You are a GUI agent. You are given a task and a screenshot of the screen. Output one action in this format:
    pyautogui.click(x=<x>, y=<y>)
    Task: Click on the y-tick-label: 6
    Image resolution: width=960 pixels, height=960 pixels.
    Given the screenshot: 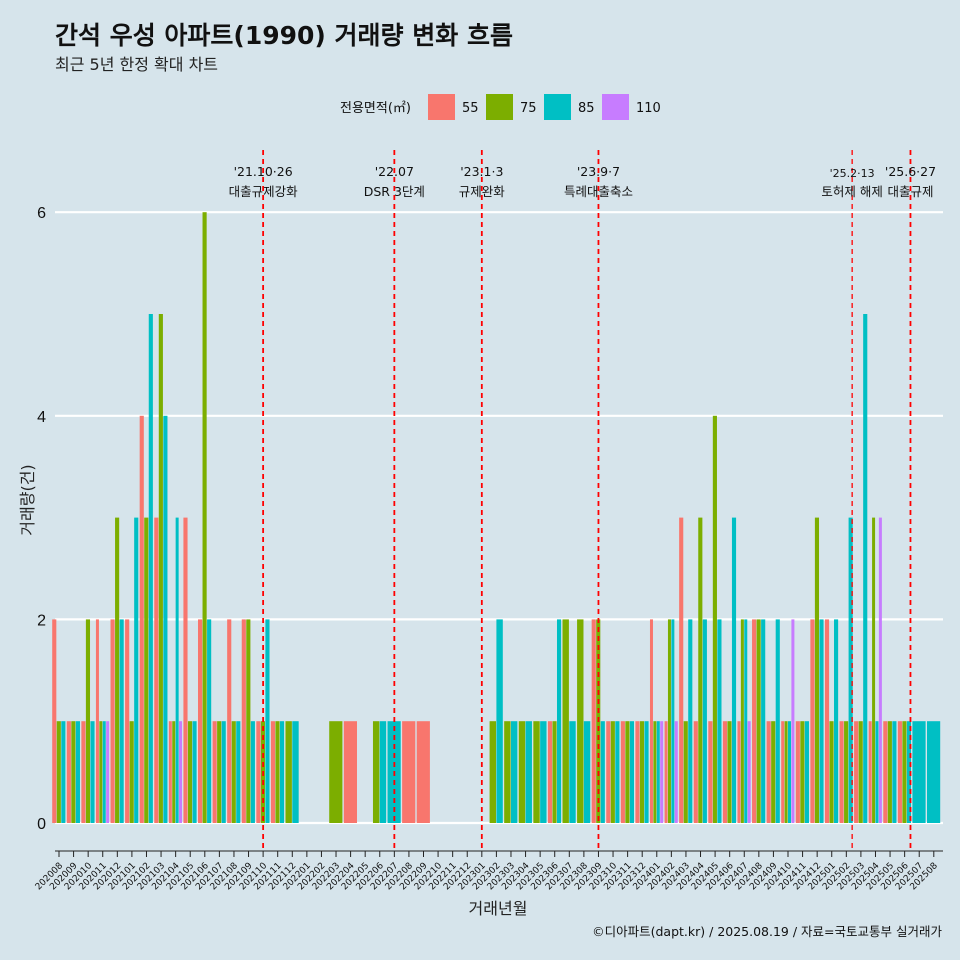 What is the action you would take?
    pyautogui.click(x=41, y=213)
    